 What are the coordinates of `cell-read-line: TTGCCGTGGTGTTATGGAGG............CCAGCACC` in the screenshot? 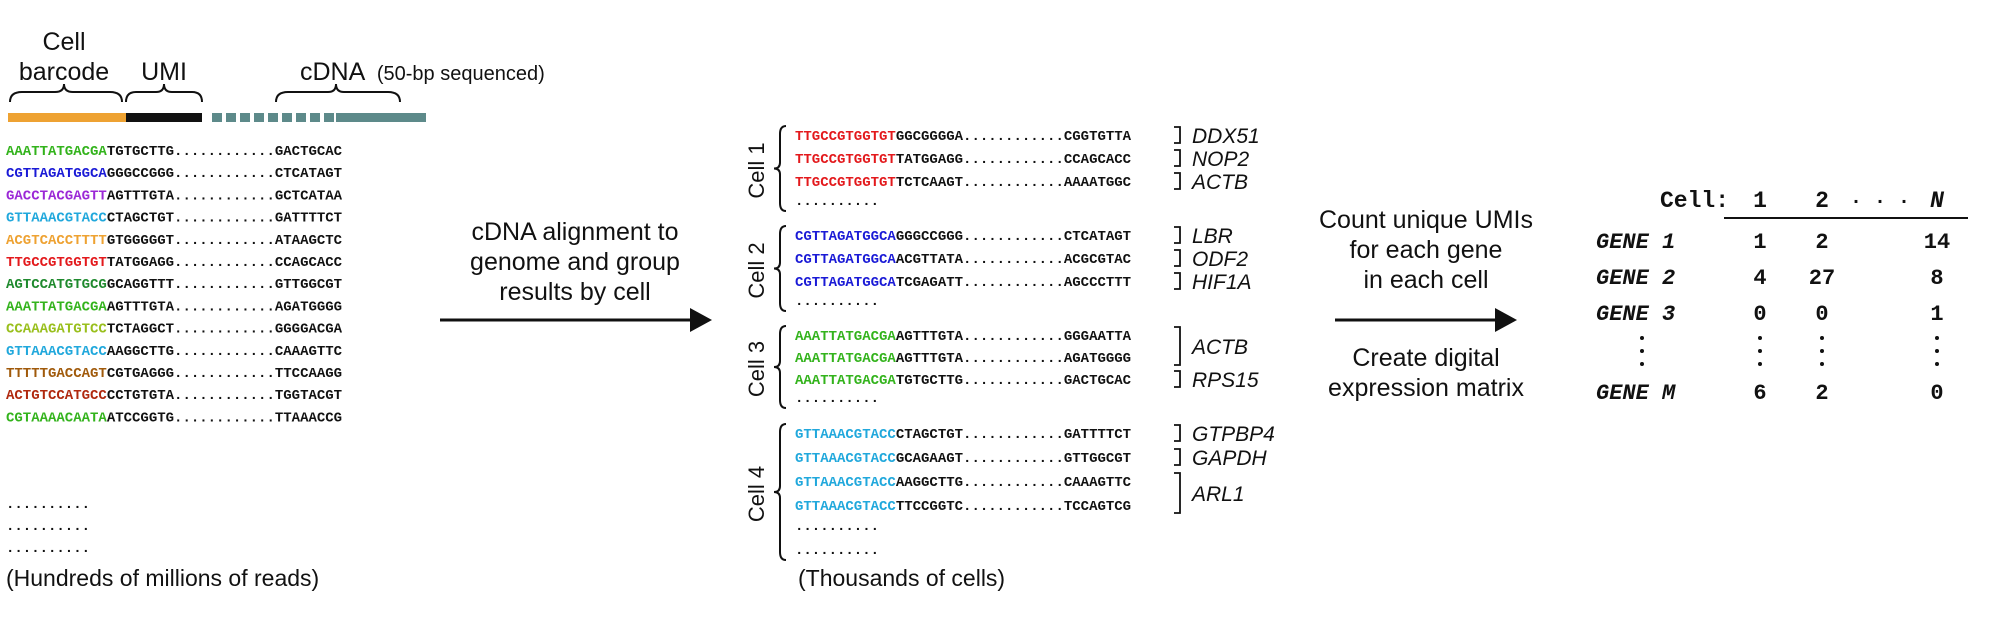 It's located at (963, 160).